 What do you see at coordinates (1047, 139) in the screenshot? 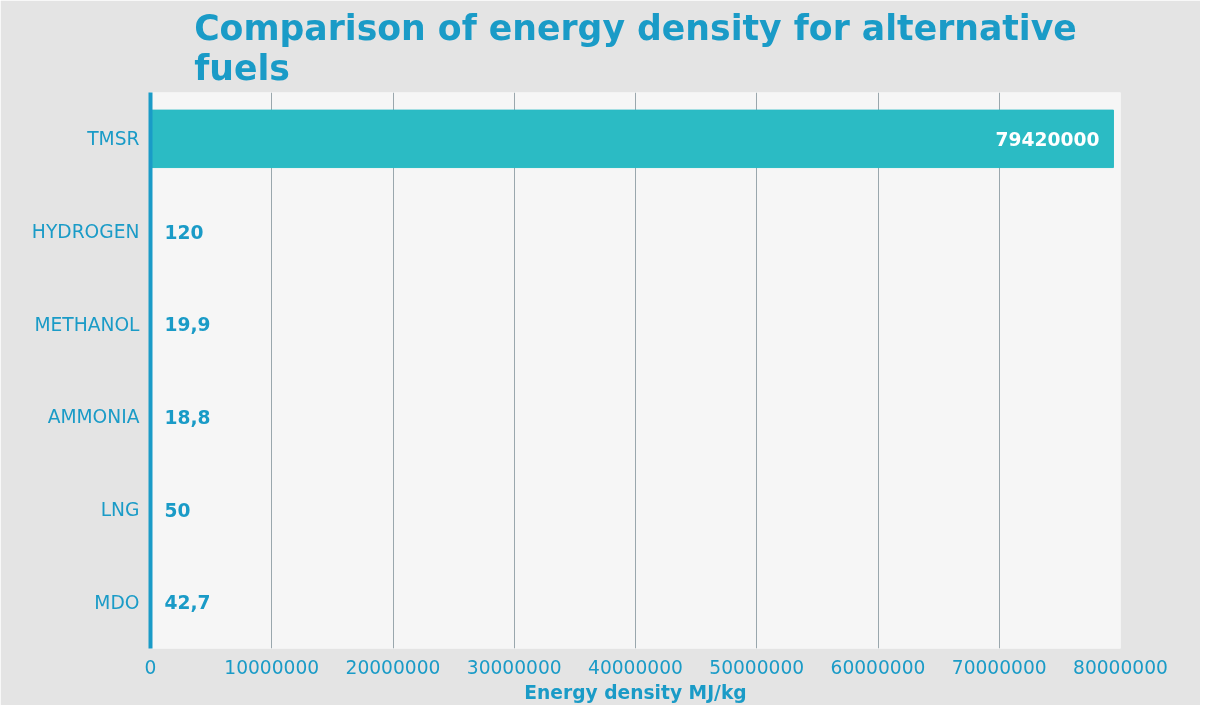
I see `data-label: 79420000` at bounding box center [1047, 139].